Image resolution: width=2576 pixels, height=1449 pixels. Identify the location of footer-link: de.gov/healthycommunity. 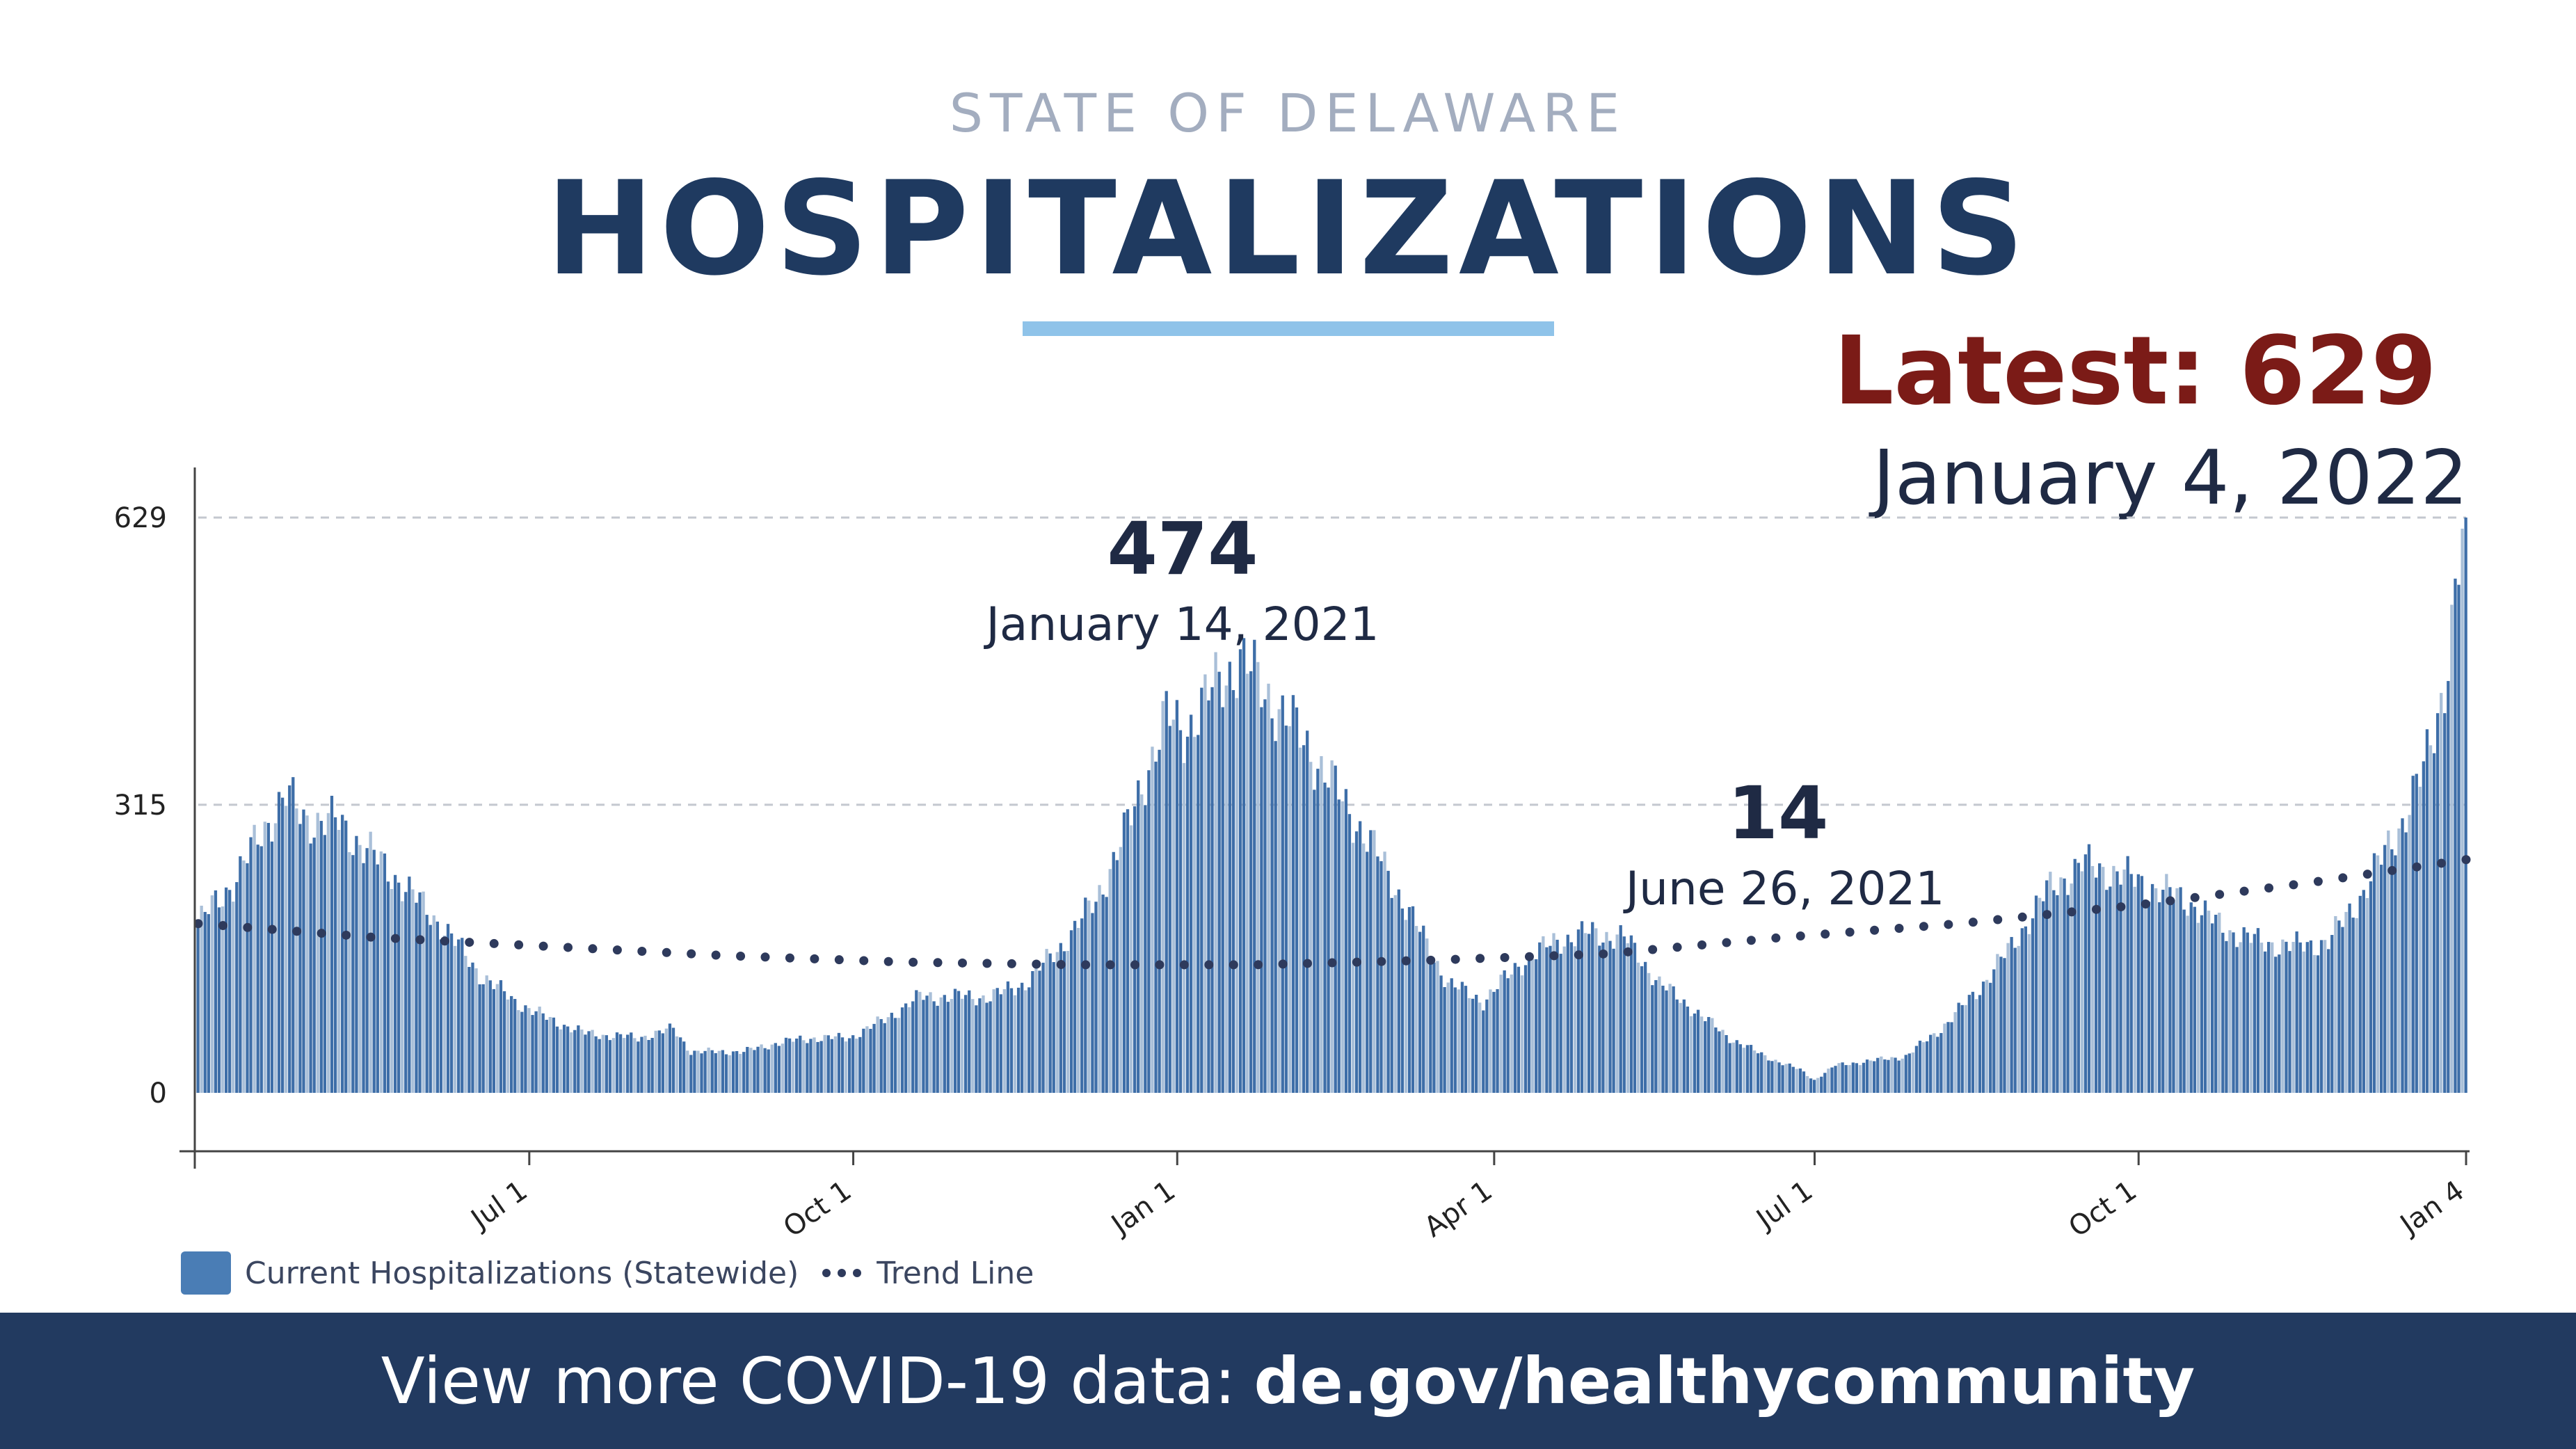
(1724, 1380).